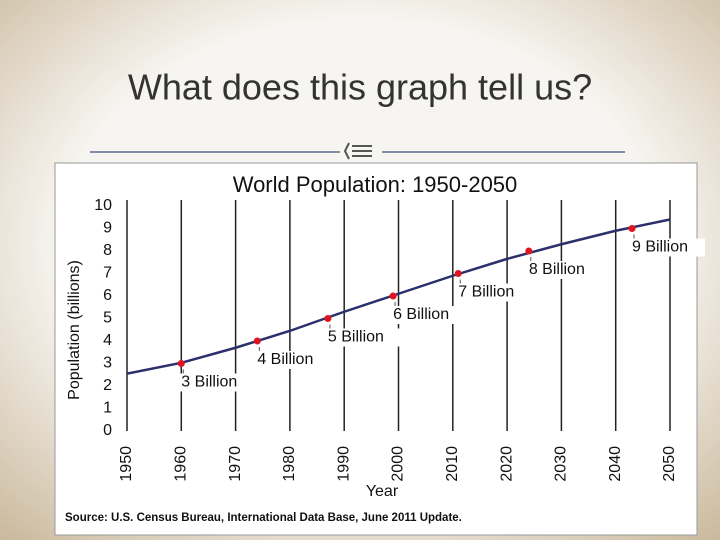 The width and height of the screenshot is (720, 545). What do you see at coordinates (107, 273) in the screenshot?
I see `y-tick-label: 7` at bounding box center [107, 273].